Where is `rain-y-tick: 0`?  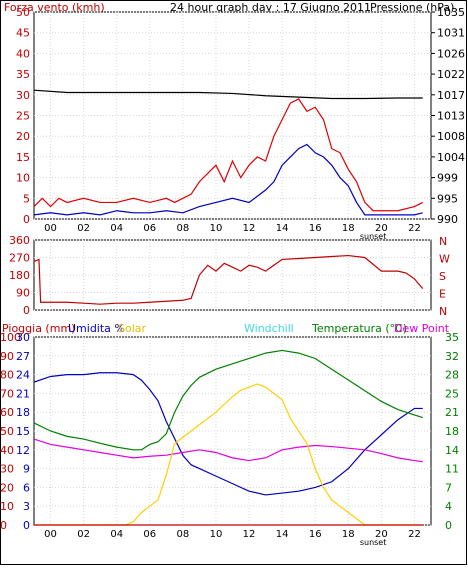
rain-y-tick: 0 is located at coordinates (3, 525).